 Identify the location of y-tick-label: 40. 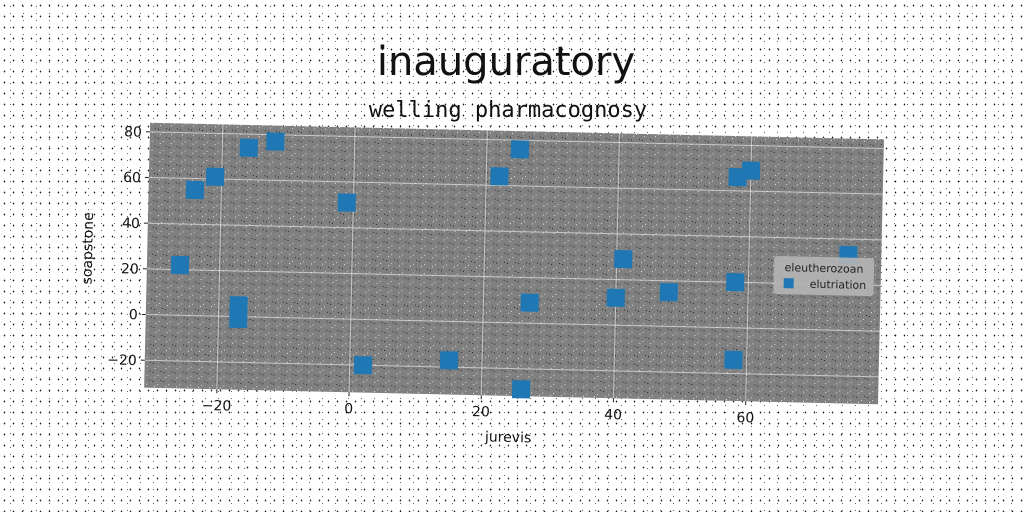
(131, 224).